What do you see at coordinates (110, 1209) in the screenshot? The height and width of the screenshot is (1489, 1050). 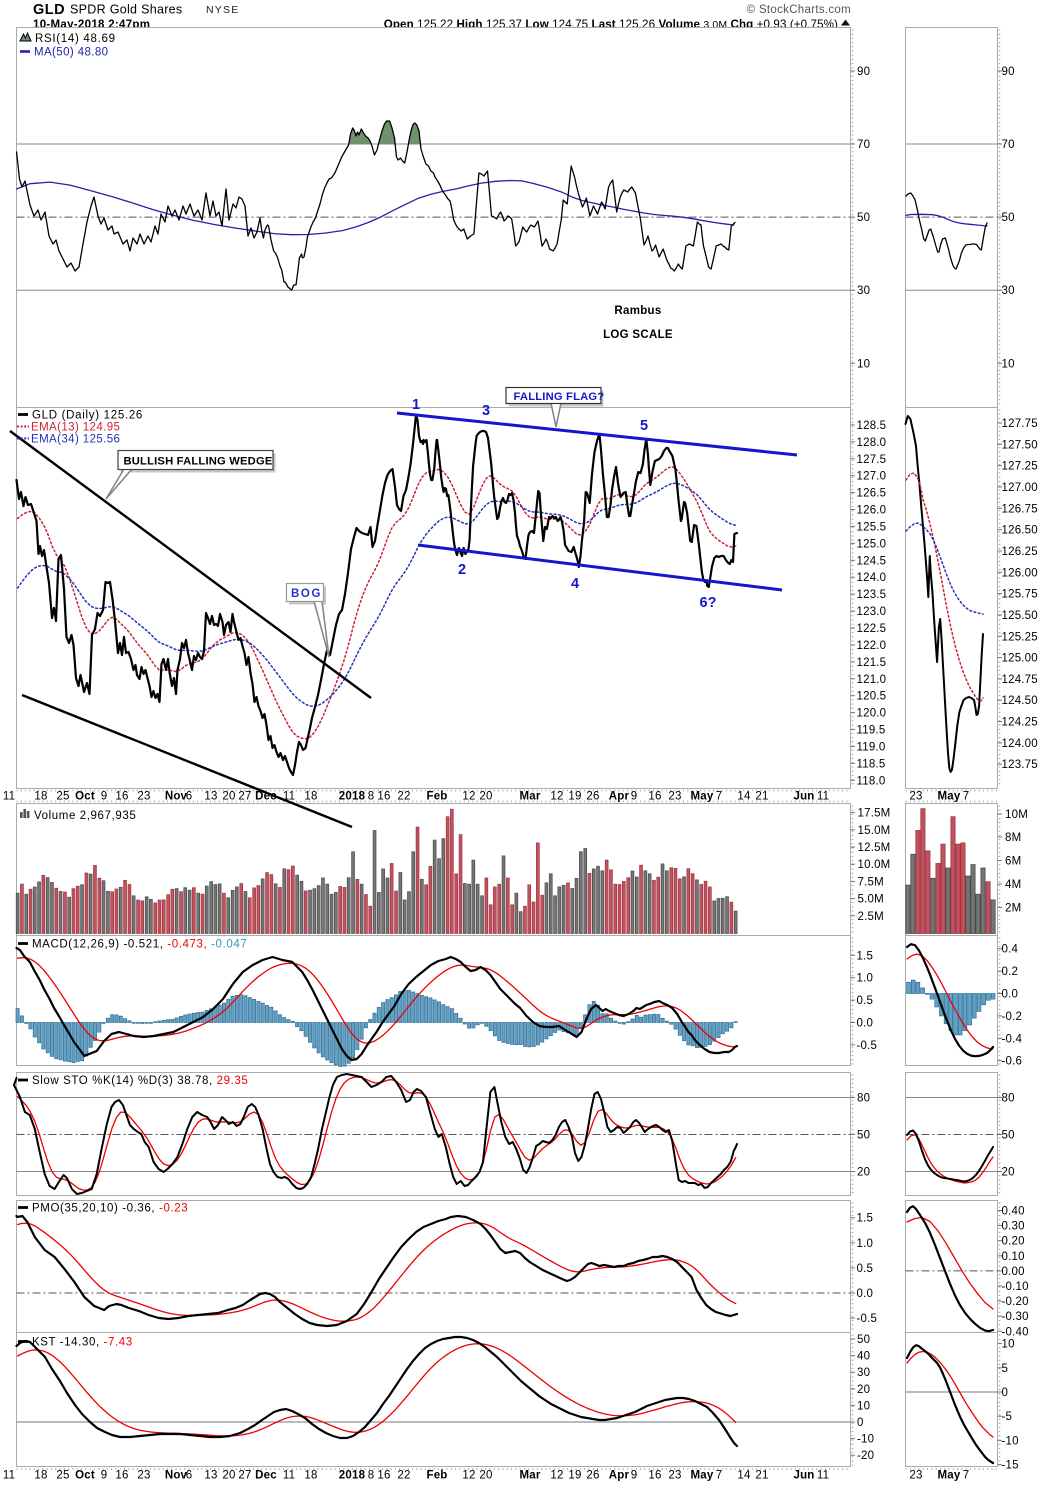 I see `svg-text: PMO(35,20,10) -0.36, -0.23` at bounding box center [110, 1209].